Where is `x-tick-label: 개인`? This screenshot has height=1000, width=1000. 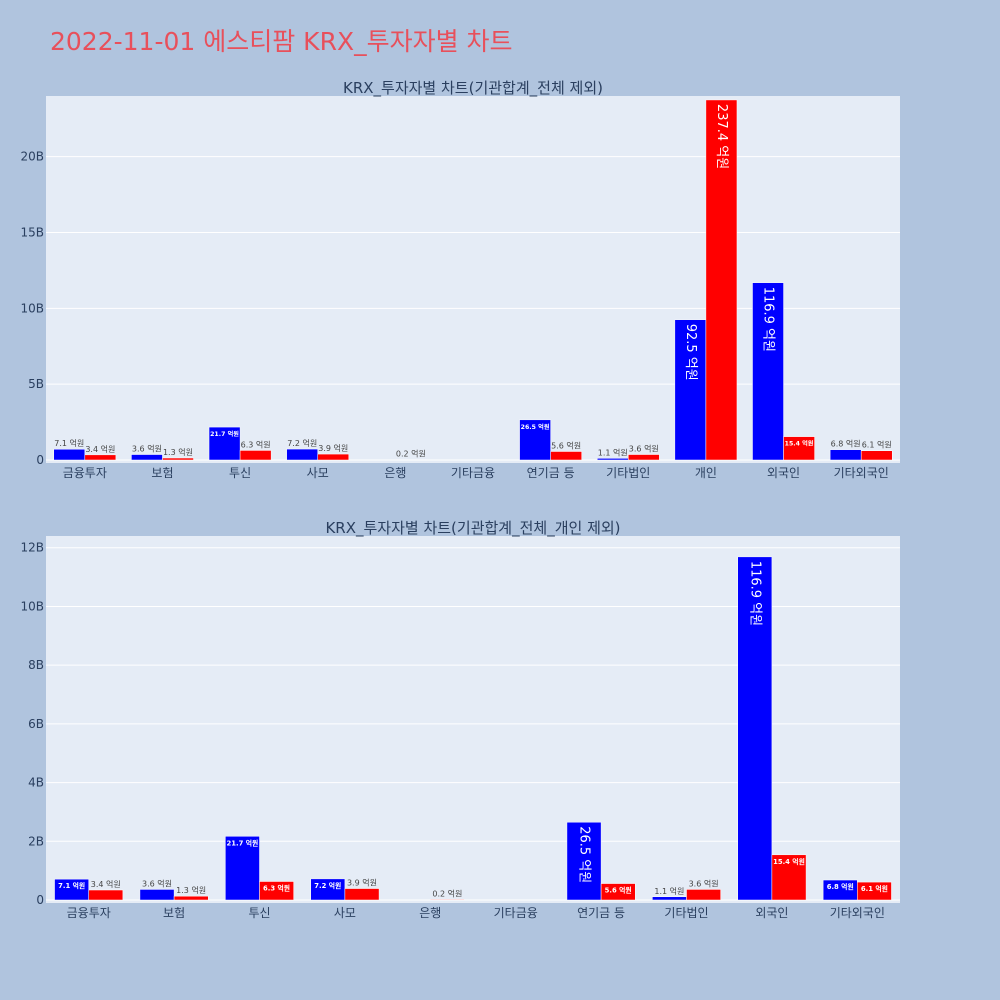 x-tick-label: 개인 is located at coordinates (706, 473).